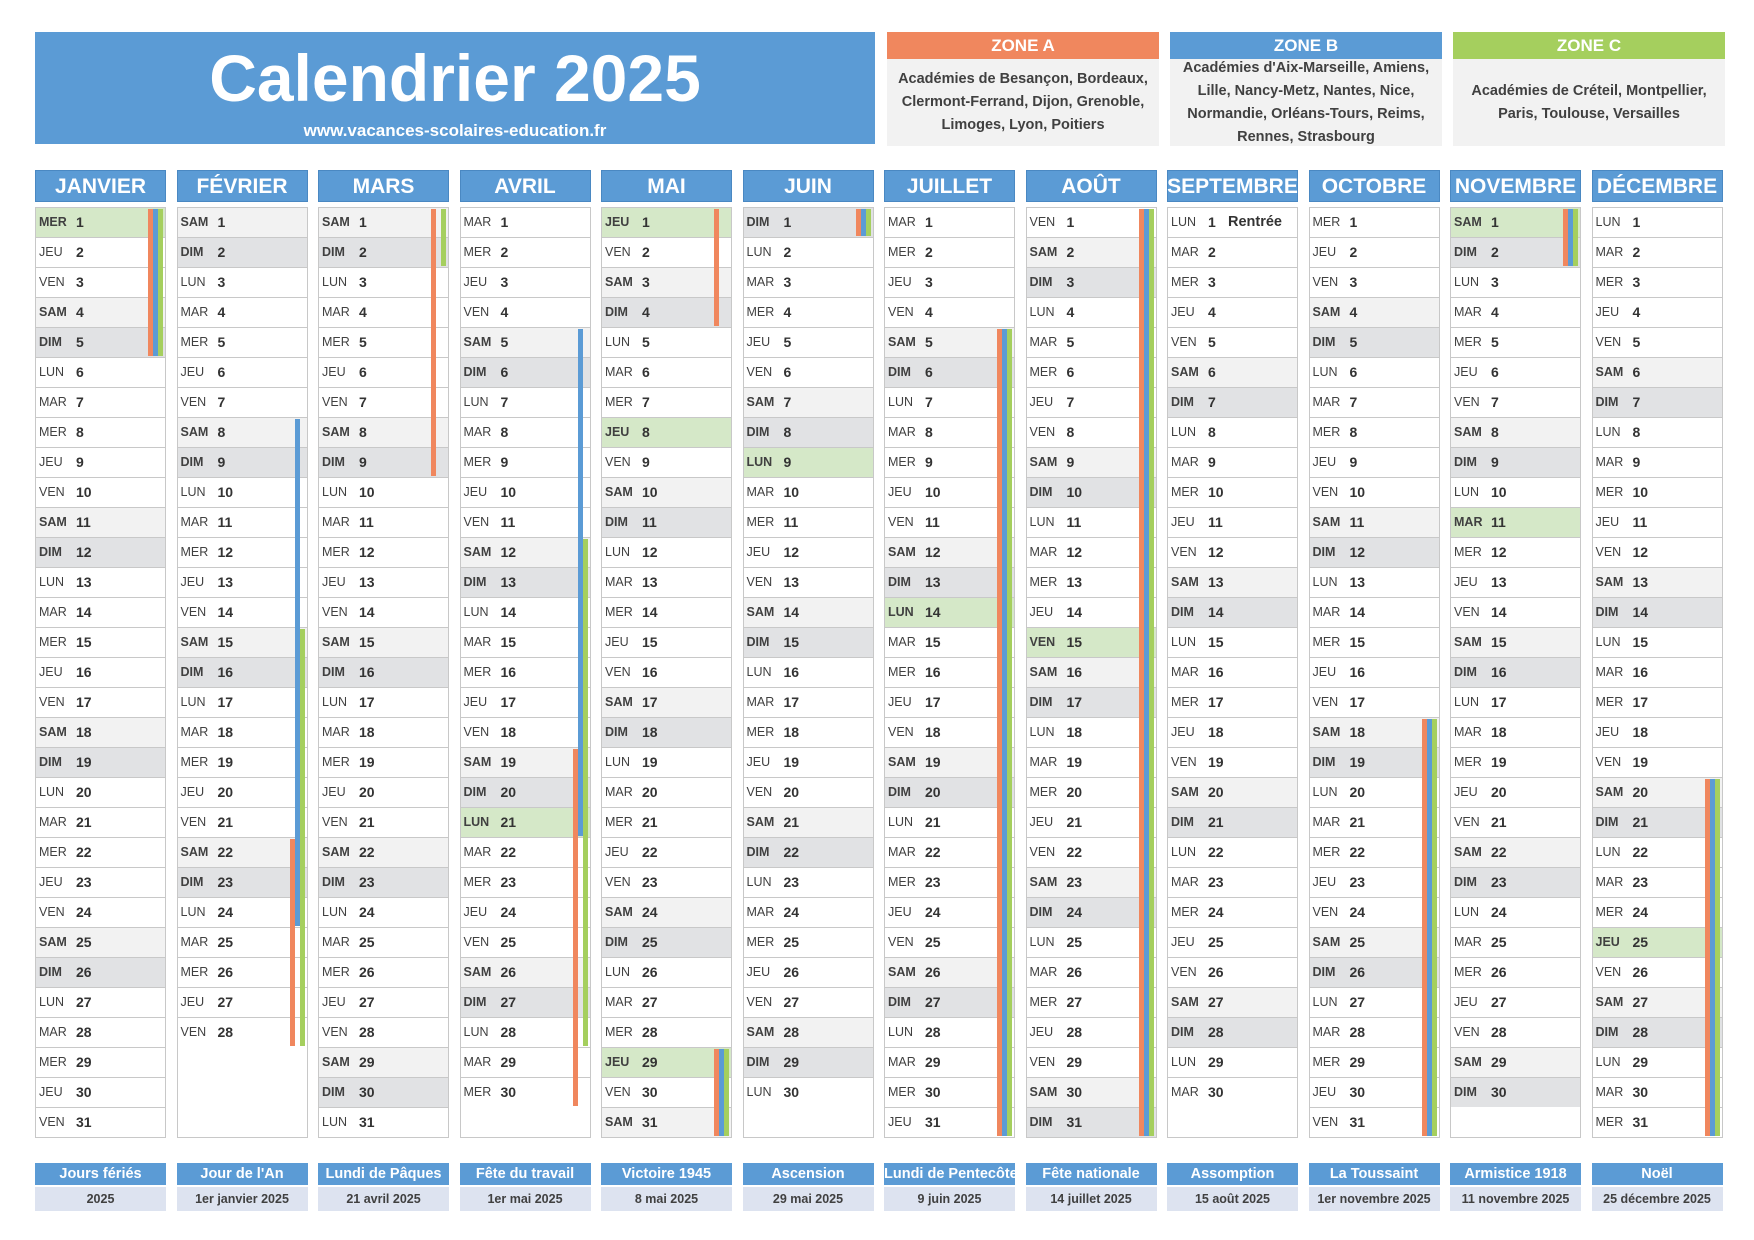  I want to click on day-cell: SAM 30, so click(1091, 1092).